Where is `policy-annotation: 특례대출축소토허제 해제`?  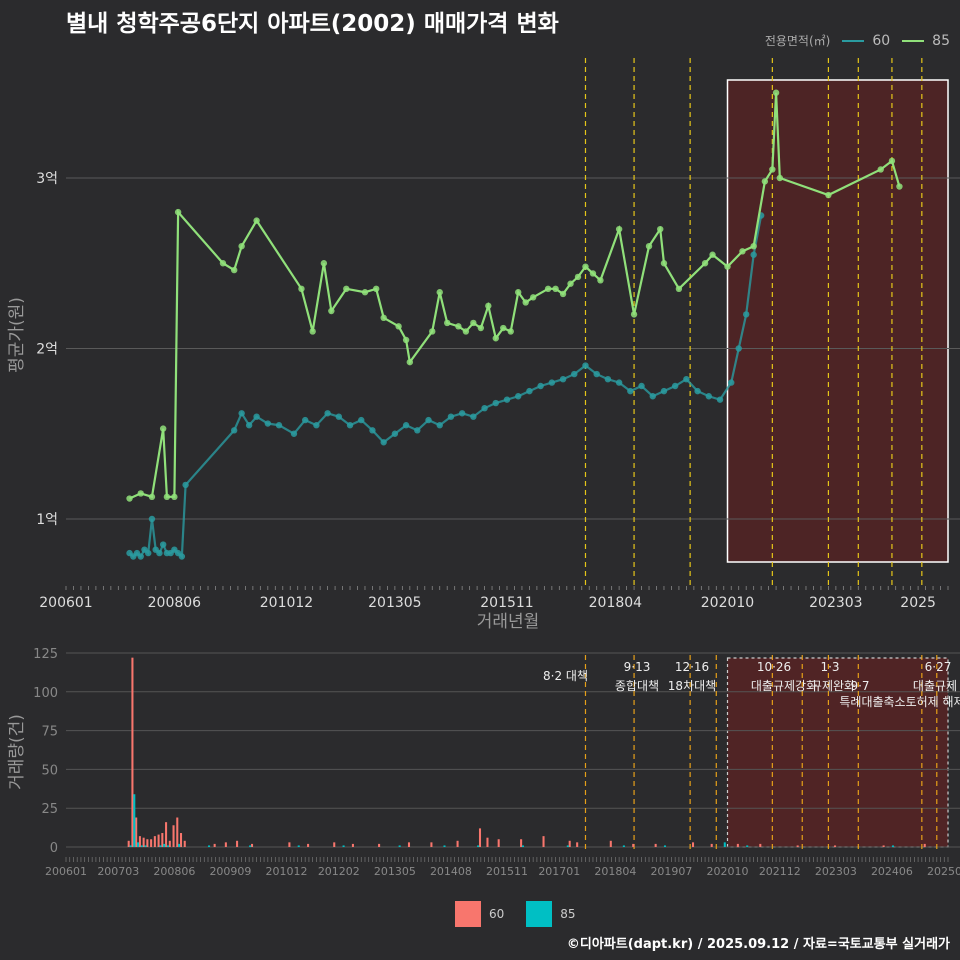 policy-annotation: 특례대출축소토허제 해제 is located at coordinates (899, 702).